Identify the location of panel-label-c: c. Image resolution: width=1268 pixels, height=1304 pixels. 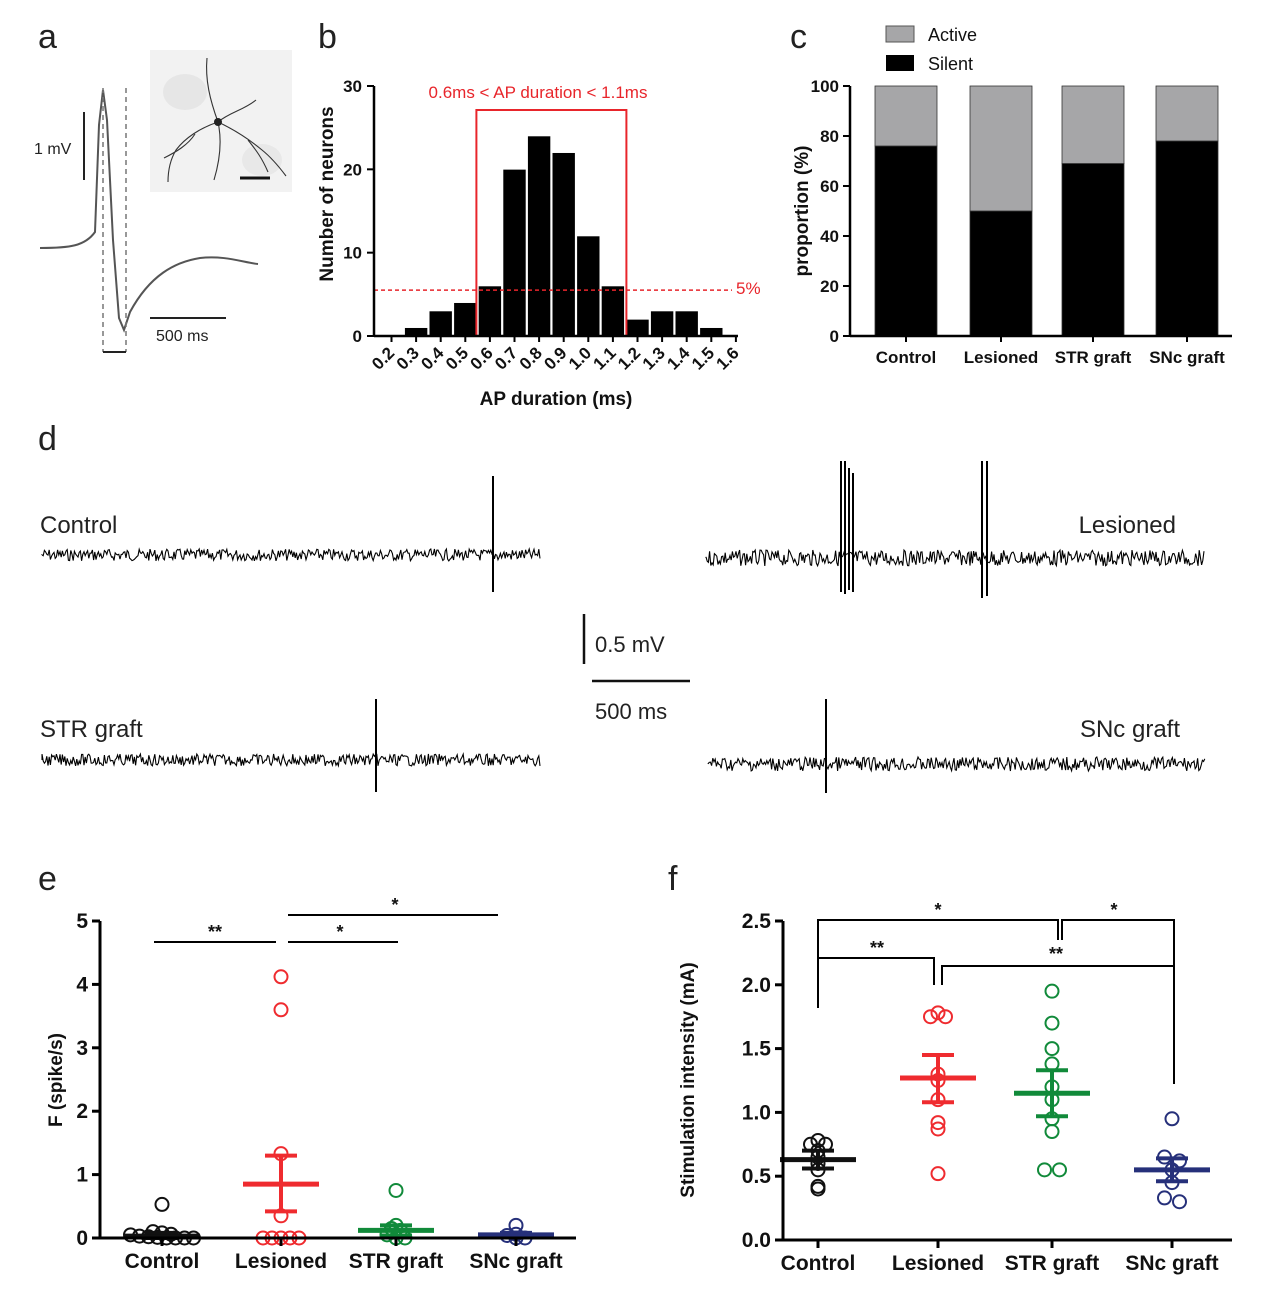
(798, 37).